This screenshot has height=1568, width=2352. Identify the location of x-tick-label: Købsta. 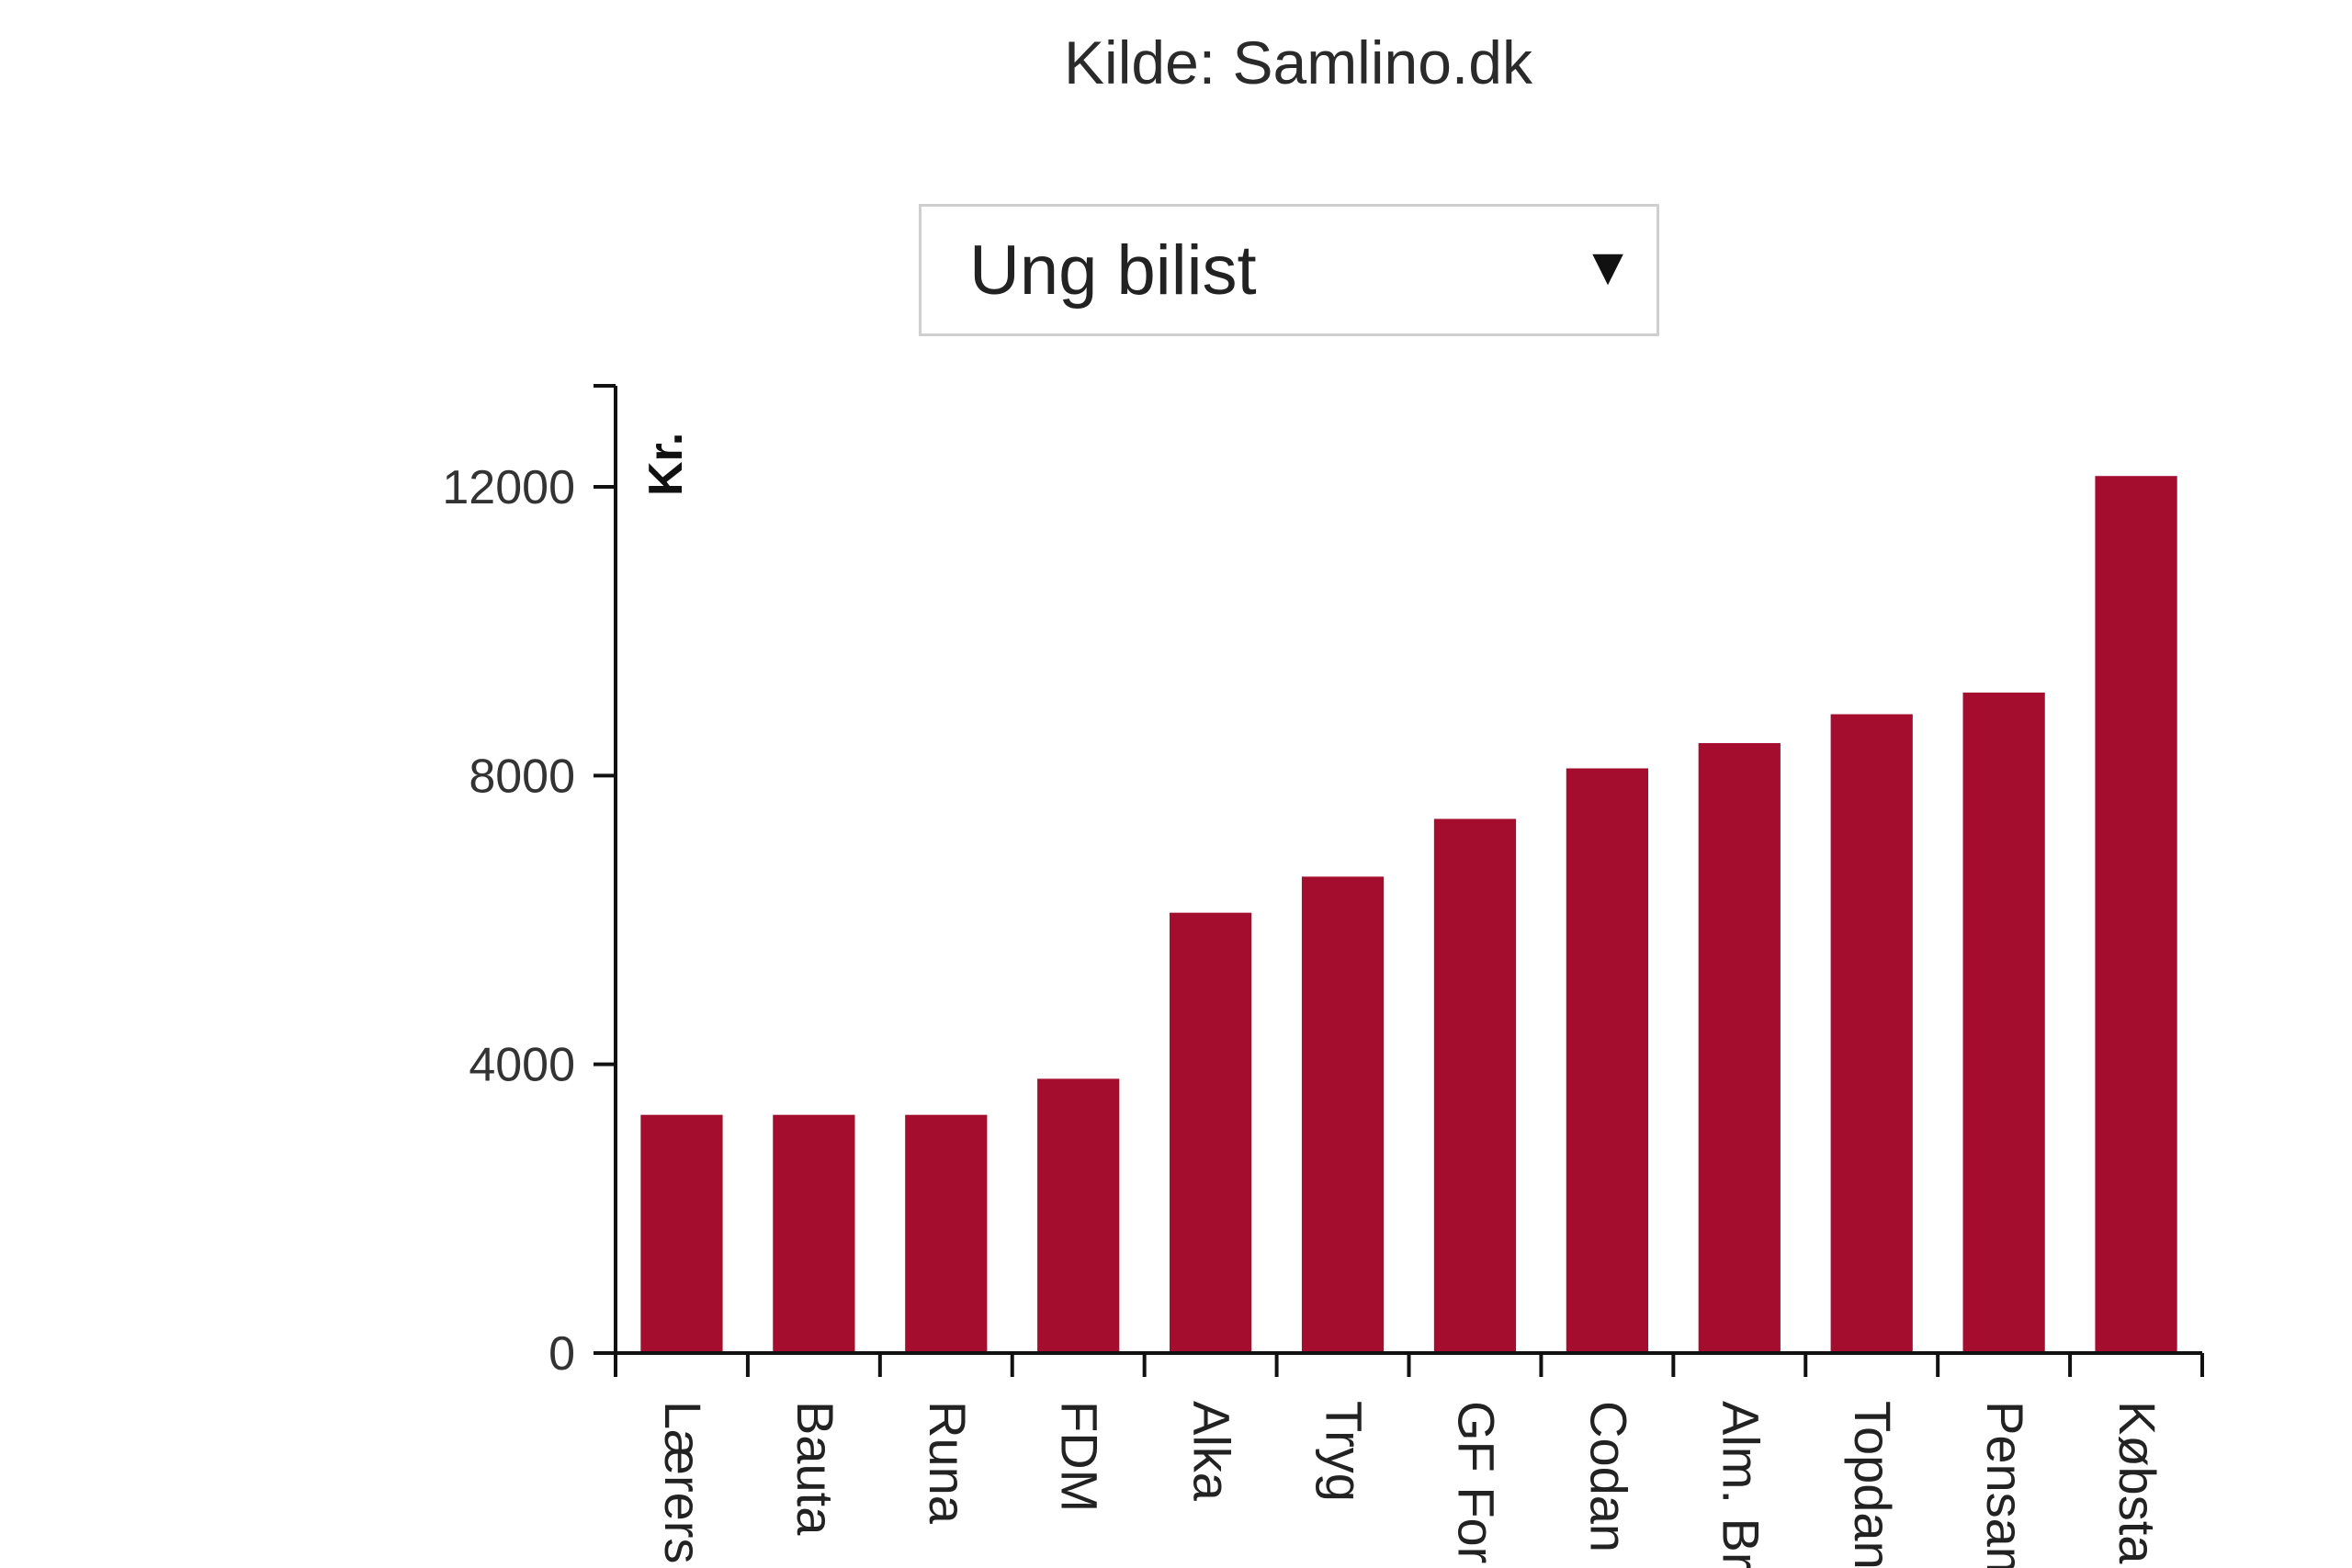
(2137, 1482).